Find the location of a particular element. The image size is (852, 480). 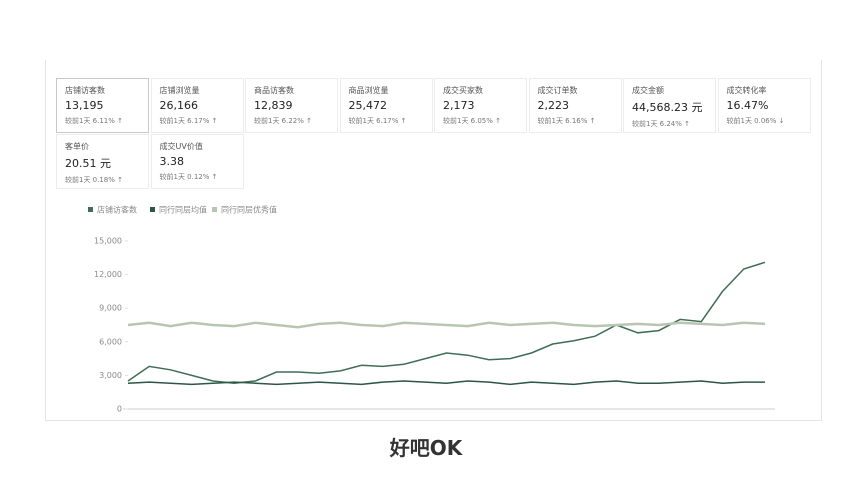

metric-label: 成交UV价值 is located at coordinates (181, 146).